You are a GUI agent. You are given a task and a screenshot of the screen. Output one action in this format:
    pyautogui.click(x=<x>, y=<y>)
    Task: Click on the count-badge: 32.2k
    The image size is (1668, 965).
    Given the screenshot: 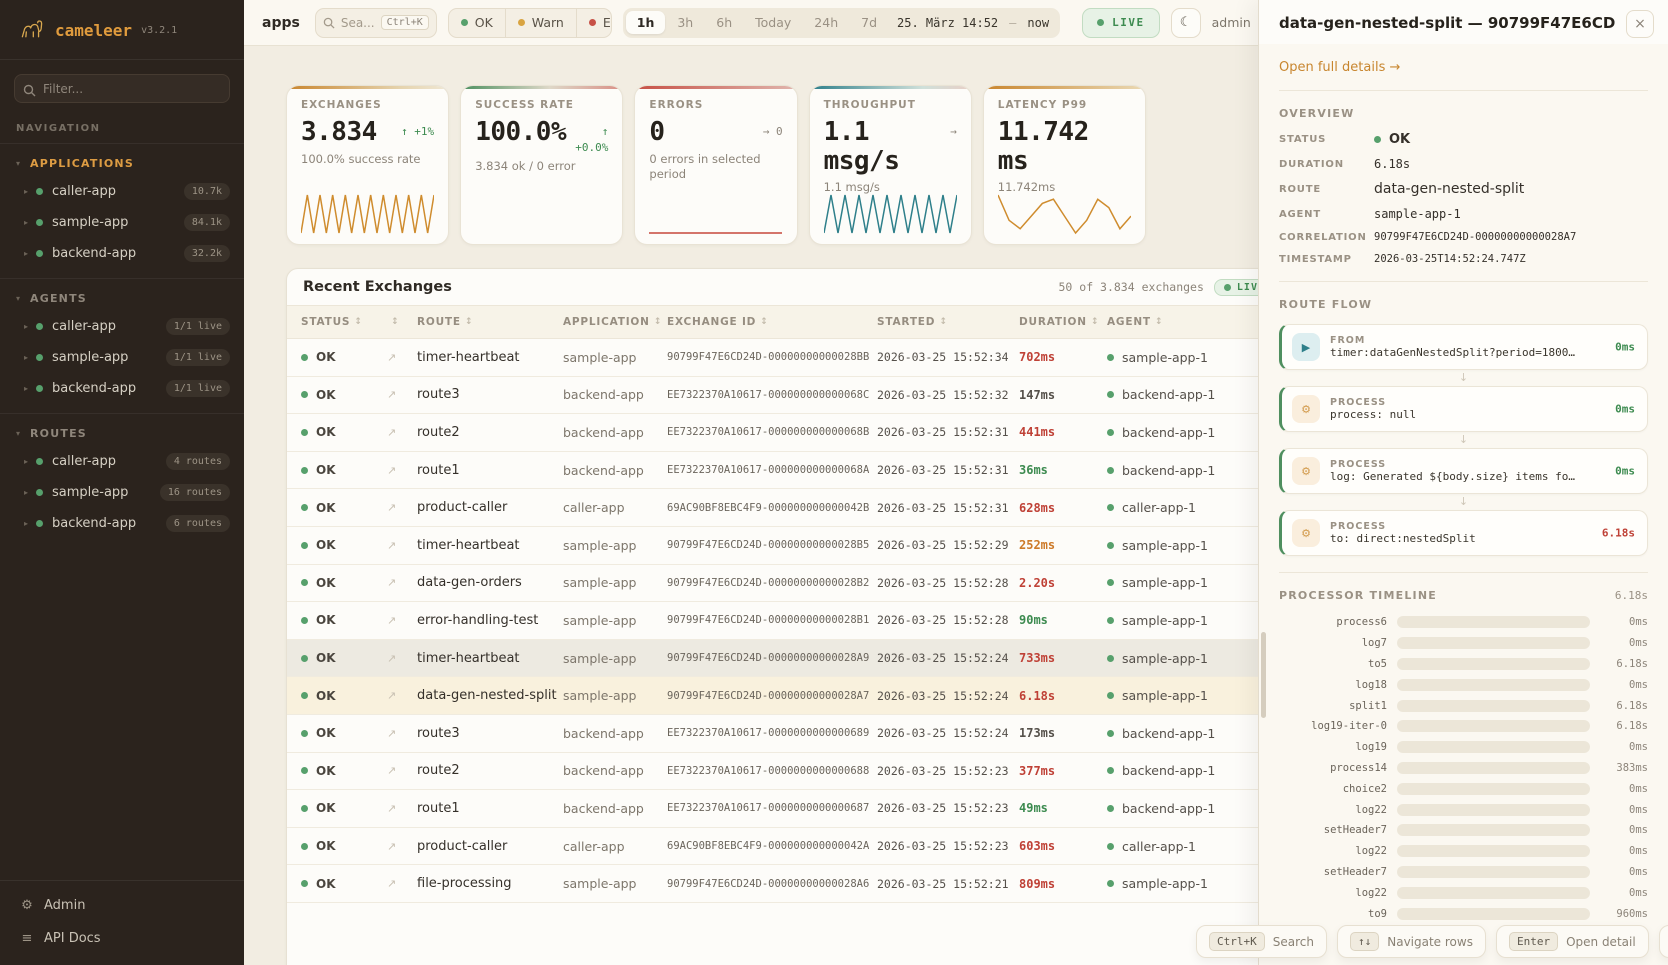 What is the action you would take?
    pyautogui.click(x=206, y=253)
    